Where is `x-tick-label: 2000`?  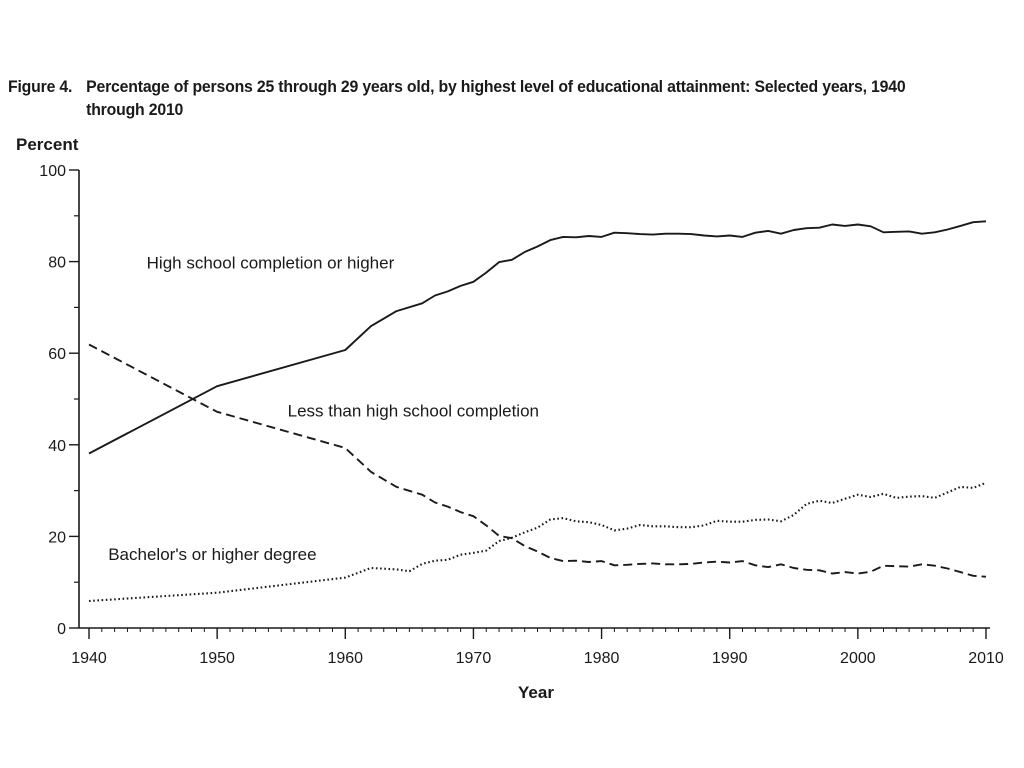
x-tick-label: 2000 is located at coordinates (858, 658).